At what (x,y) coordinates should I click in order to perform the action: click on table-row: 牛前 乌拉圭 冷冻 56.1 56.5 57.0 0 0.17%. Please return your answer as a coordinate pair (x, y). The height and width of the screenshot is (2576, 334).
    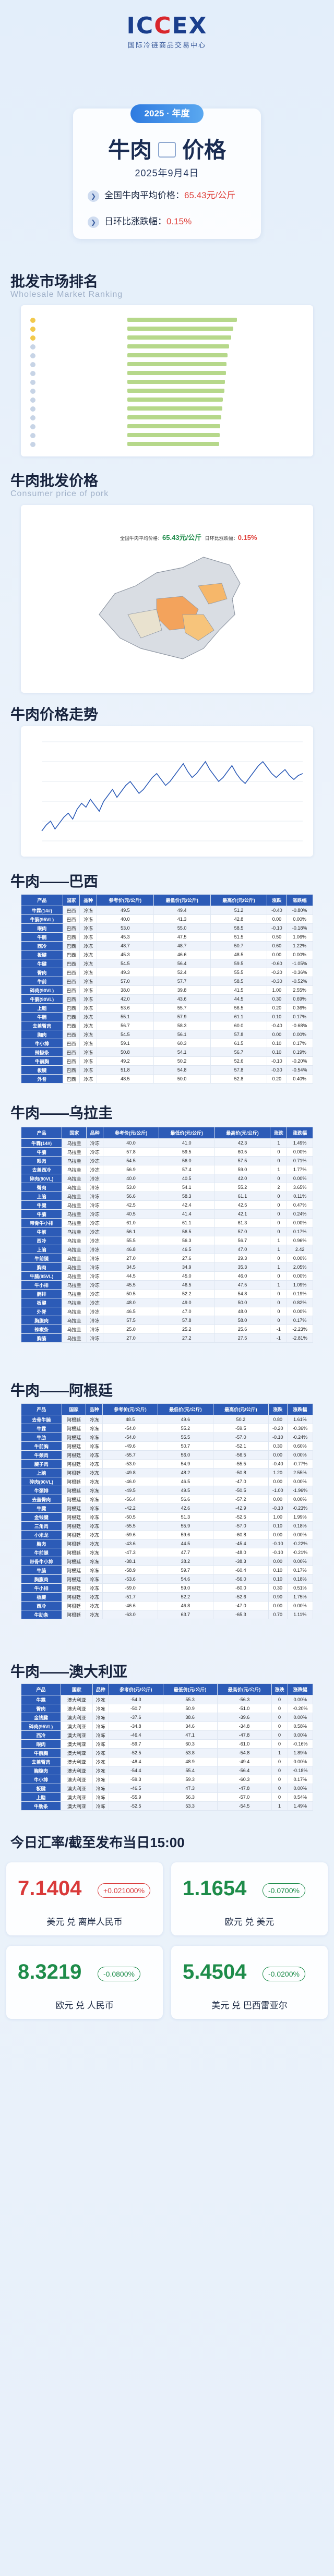
    Looking at the image, I should click on (166, 1231).